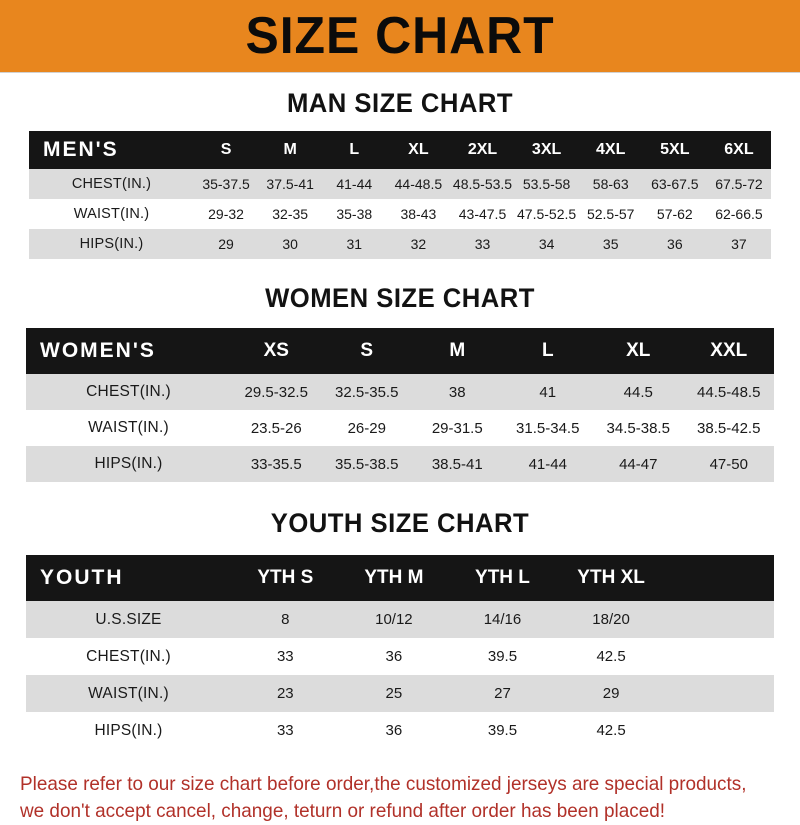  Describe the element at coordinates (547, 464) in the screenshot. I see `women-cell-2-3: 41-44` at that location.